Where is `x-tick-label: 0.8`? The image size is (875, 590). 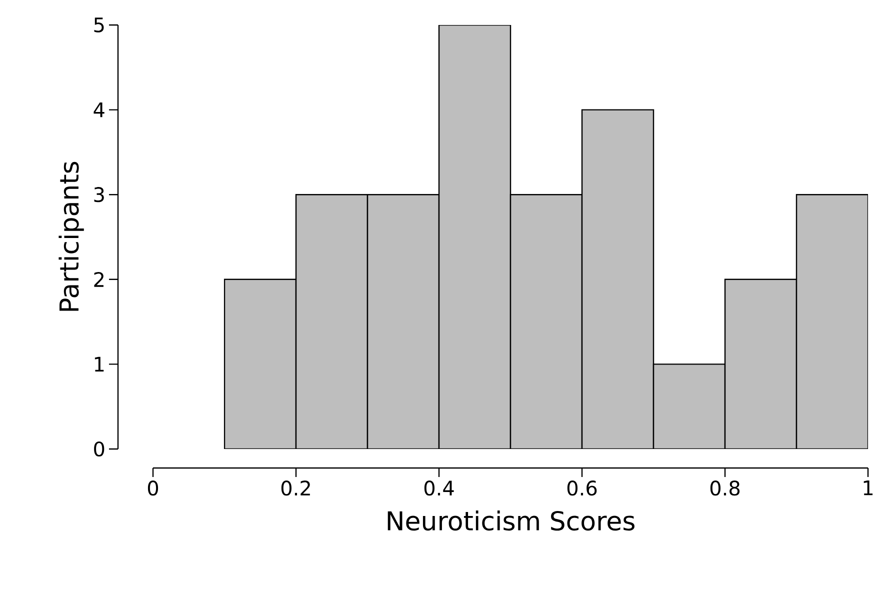 x-tick-label: 0.8 is located at coordinates (725, 488).